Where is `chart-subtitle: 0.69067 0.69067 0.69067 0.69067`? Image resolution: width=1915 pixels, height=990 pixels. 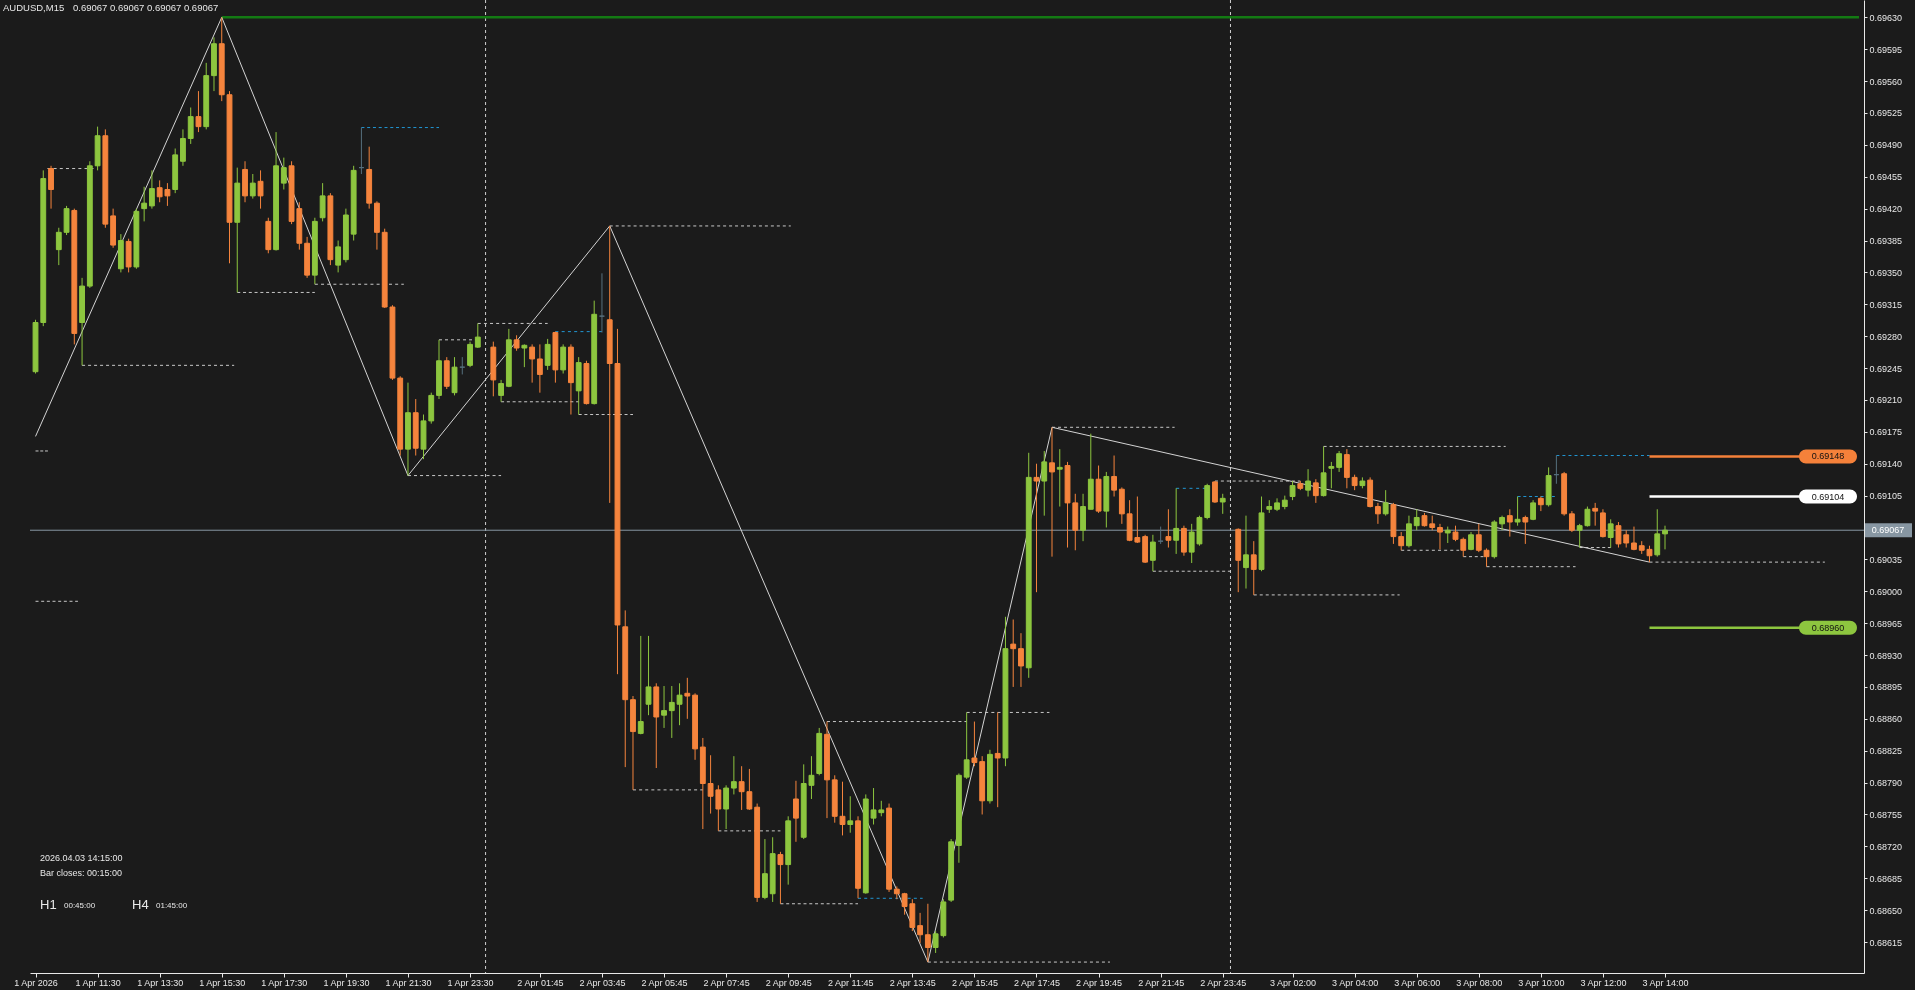 chart-subtitle: 0.69067 0.69067 0.69067 0.69067 is located at coordinates (146, 7).